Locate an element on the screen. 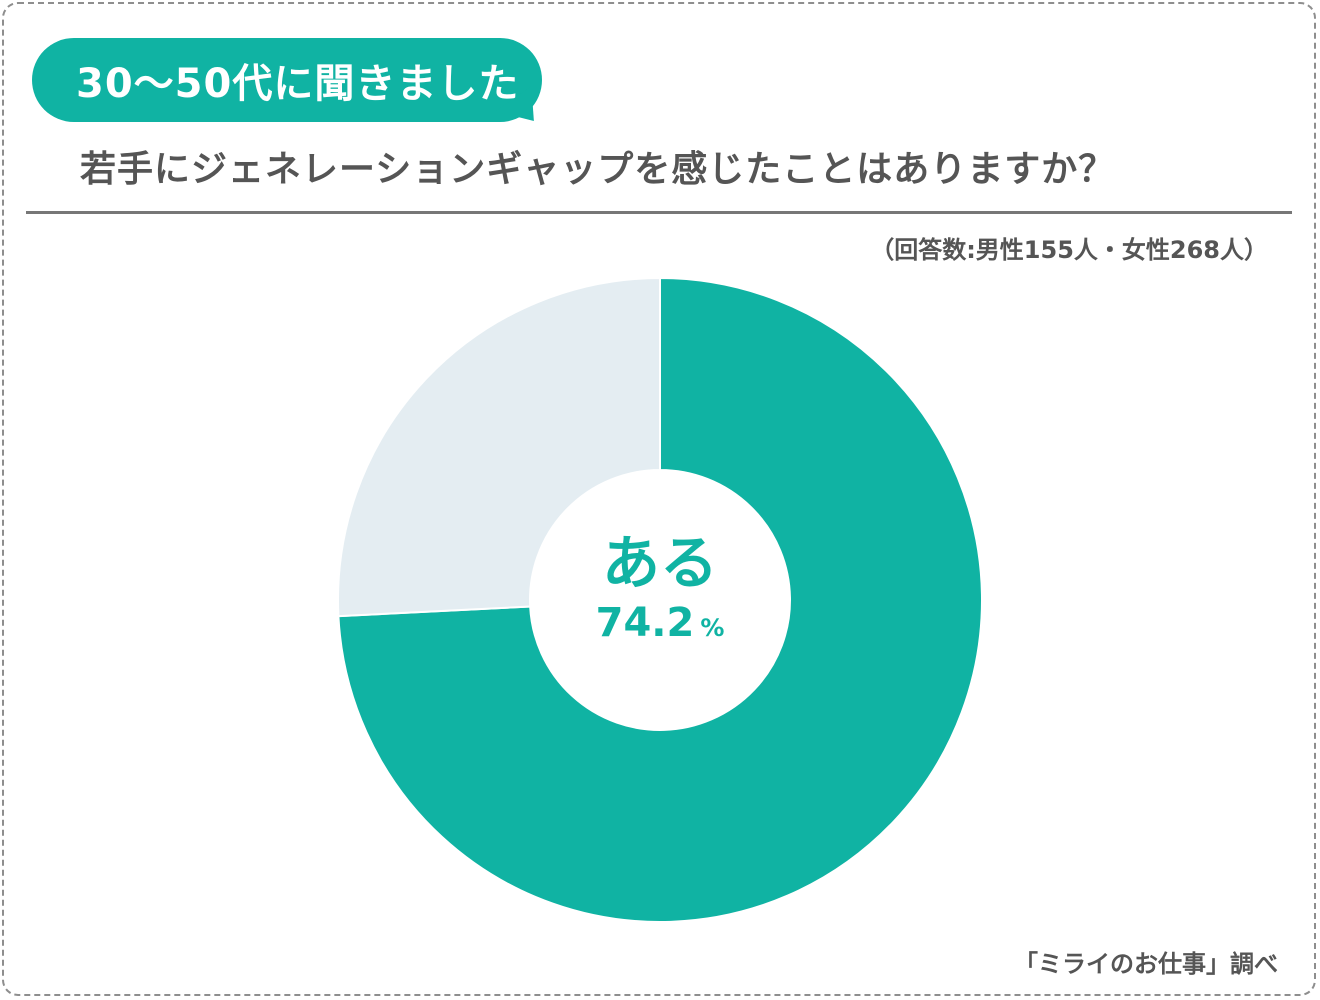  audience-badge-label: 30〜50代に聞きました is located at coordinates (298, 84).